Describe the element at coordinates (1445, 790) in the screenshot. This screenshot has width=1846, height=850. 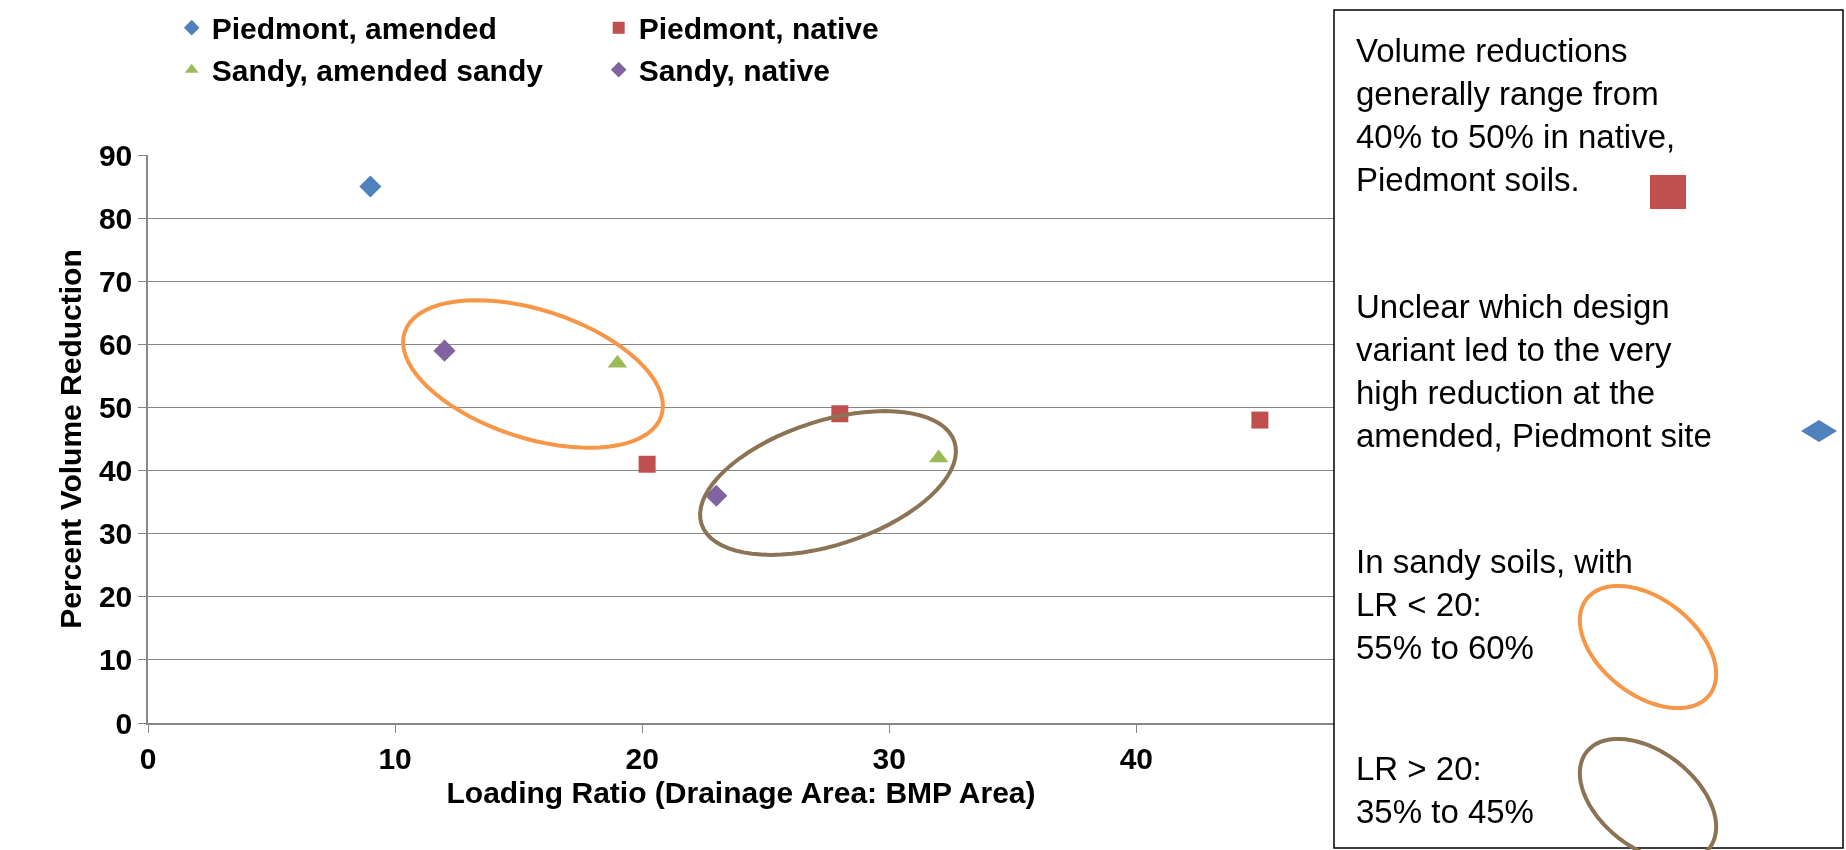
I see `text: LR > 20: 35% to 45%` at that location.